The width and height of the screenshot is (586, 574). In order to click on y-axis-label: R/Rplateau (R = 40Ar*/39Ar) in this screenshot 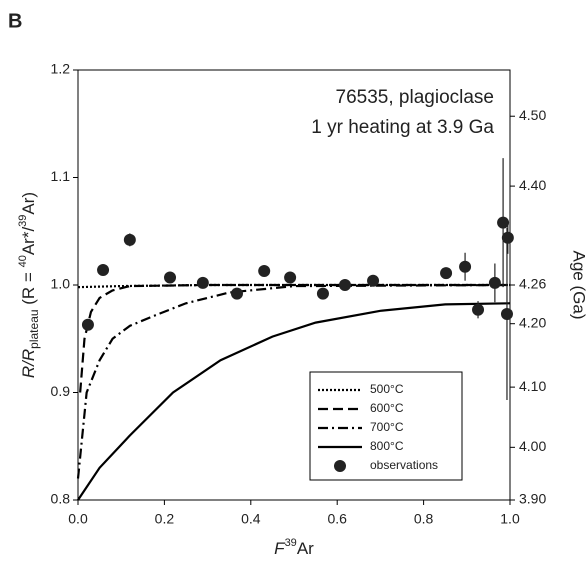, I will do `click(29, 285)`.